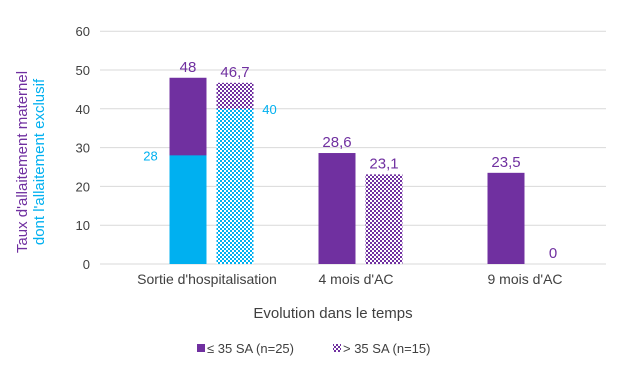  Describe the element at coordinates (386, 348) in the screenshot. I see `legend-label-dotted: > 35 SA (n=15)` at that location.